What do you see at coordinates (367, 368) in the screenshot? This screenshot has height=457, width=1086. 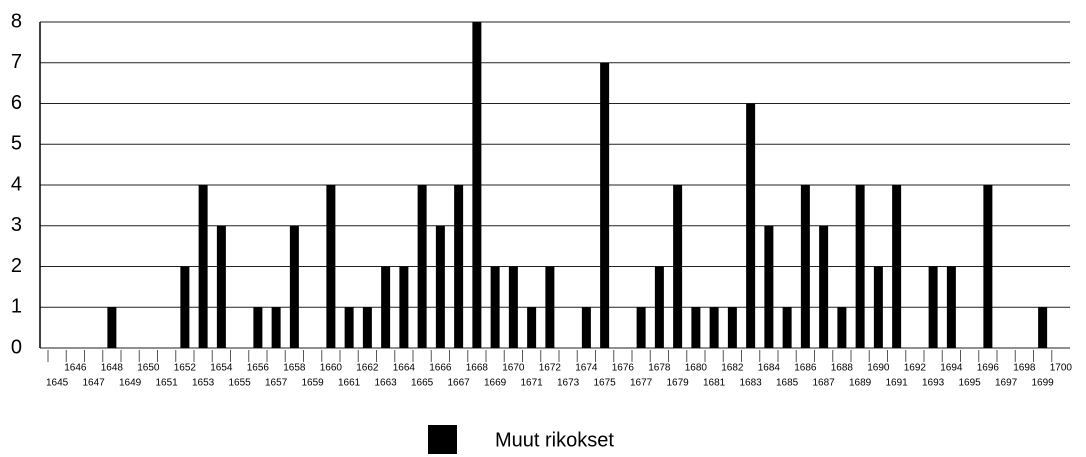 I see `x-tick-label: 1662` at bounding box center [367, 368].